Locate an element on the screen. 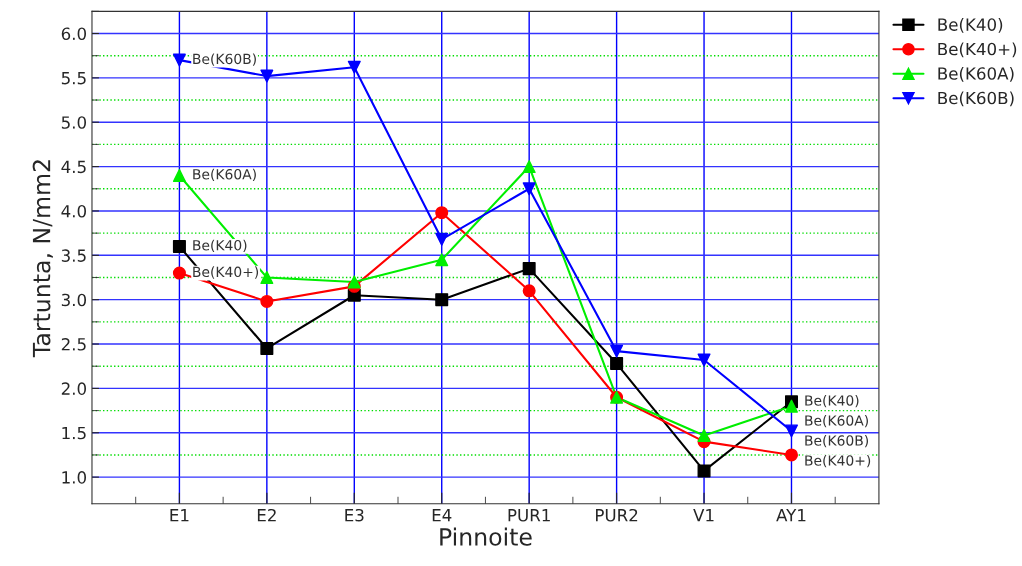 This screenshot has width=1022, height=566. x-tick-label: E1 is located at coordinates (179, 515).